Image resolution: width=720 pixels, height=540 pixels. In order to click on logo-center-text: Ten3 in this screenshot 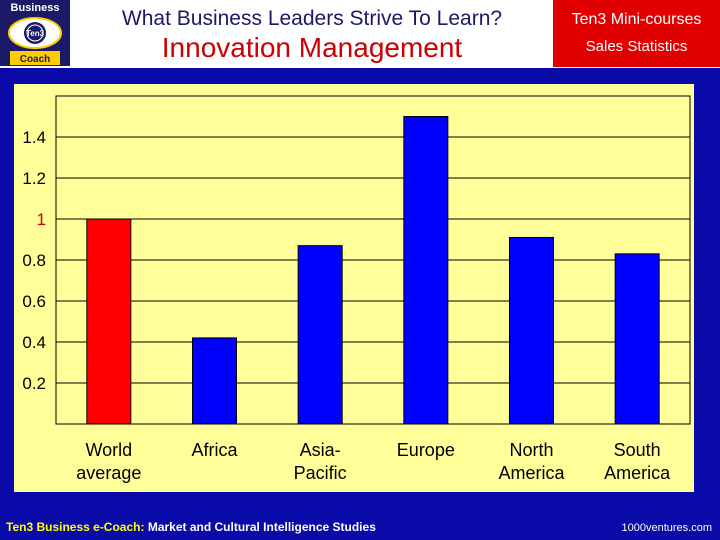, I will do `click(35, 33)`.